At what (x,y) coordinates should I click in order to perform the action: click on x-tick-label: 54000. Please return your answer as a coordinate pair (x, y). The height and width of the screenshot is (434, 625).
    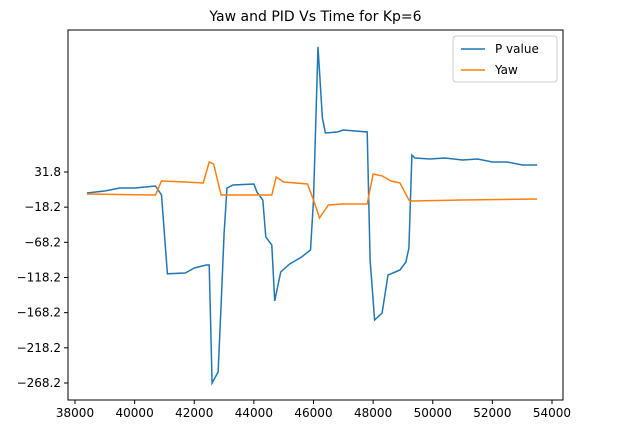
    Looking at the image, I should click on (552, 413).